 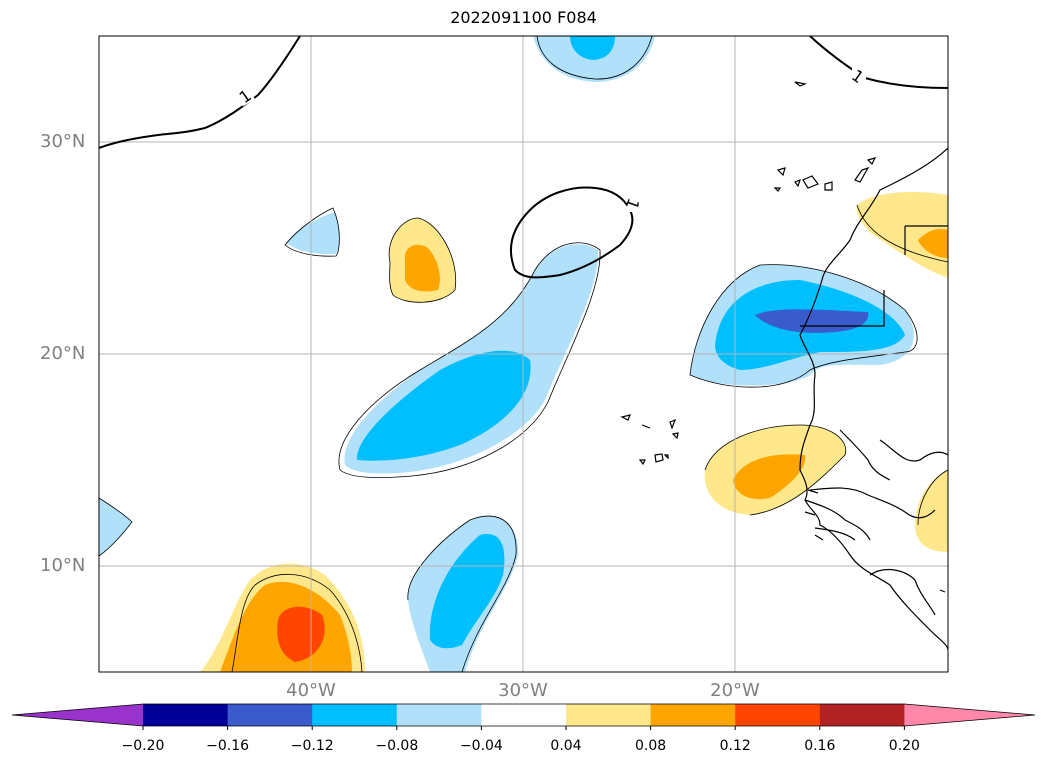 What do you see at coordinates (481, 746) in the screenshot?
I see `colorbar-tick-label: −0.04` at bounding box center [481, 746].